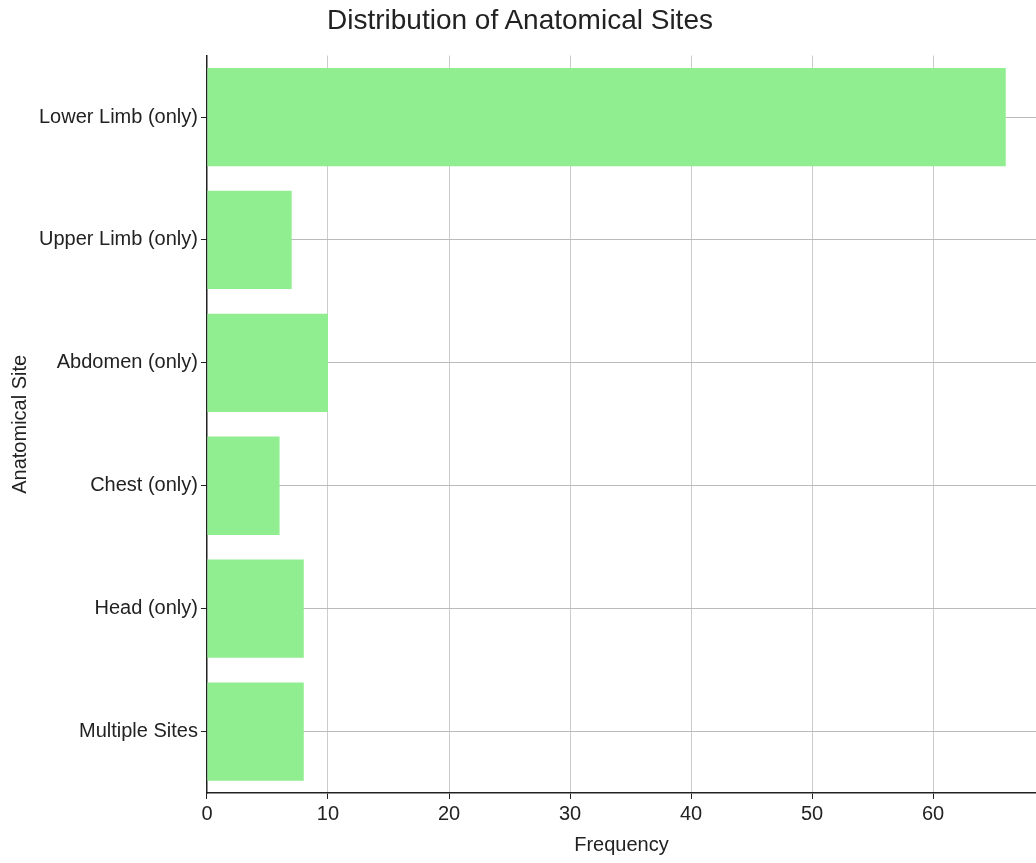  What do you see at coordinates (144, 484) in the screenshot?
I see `y-tick-label: Chest (only)` at bounding box center [144, 484].